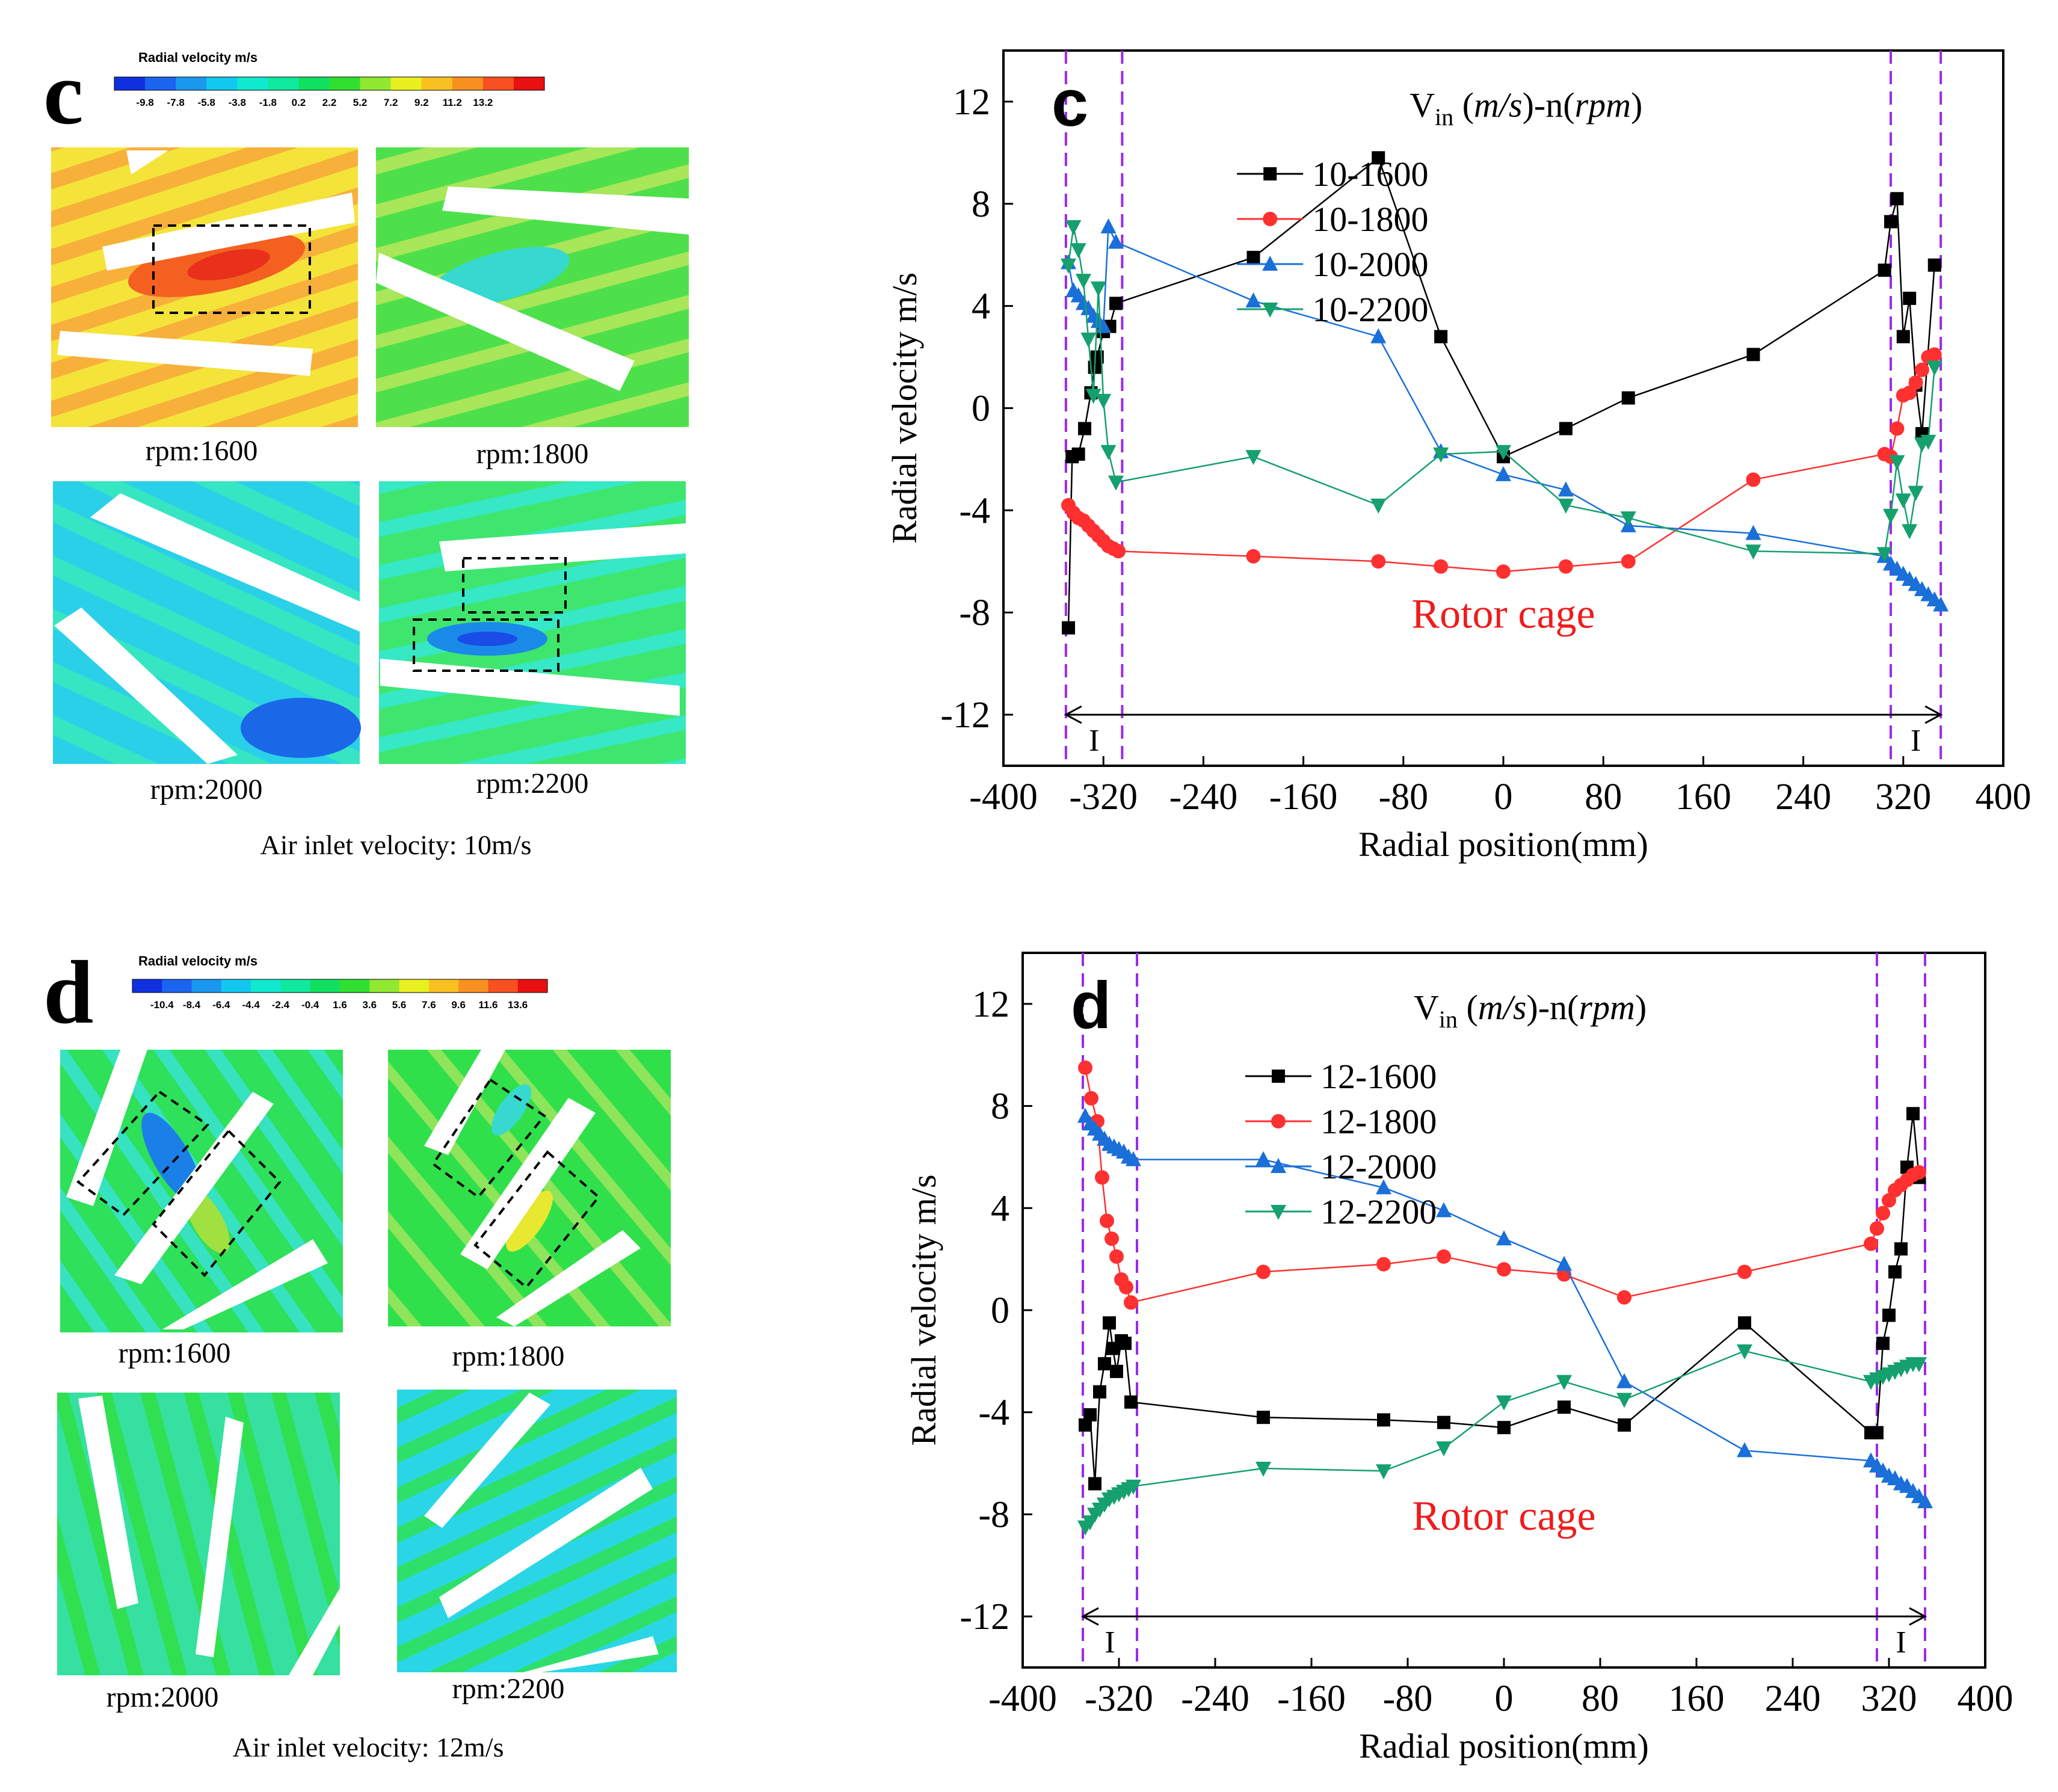 The height and width of the screenshot is (1792, 2058). Describe the element at coordinates (1215, 1698) in the screenshot. I see `x-tick-label: -240` at that location.